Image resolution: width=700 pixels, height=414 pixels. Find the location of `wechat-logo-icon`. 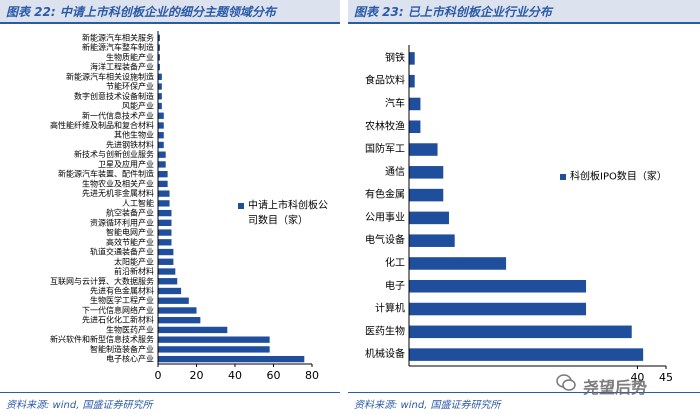

wechat-logo-icon is located at coordinates (566, 382).